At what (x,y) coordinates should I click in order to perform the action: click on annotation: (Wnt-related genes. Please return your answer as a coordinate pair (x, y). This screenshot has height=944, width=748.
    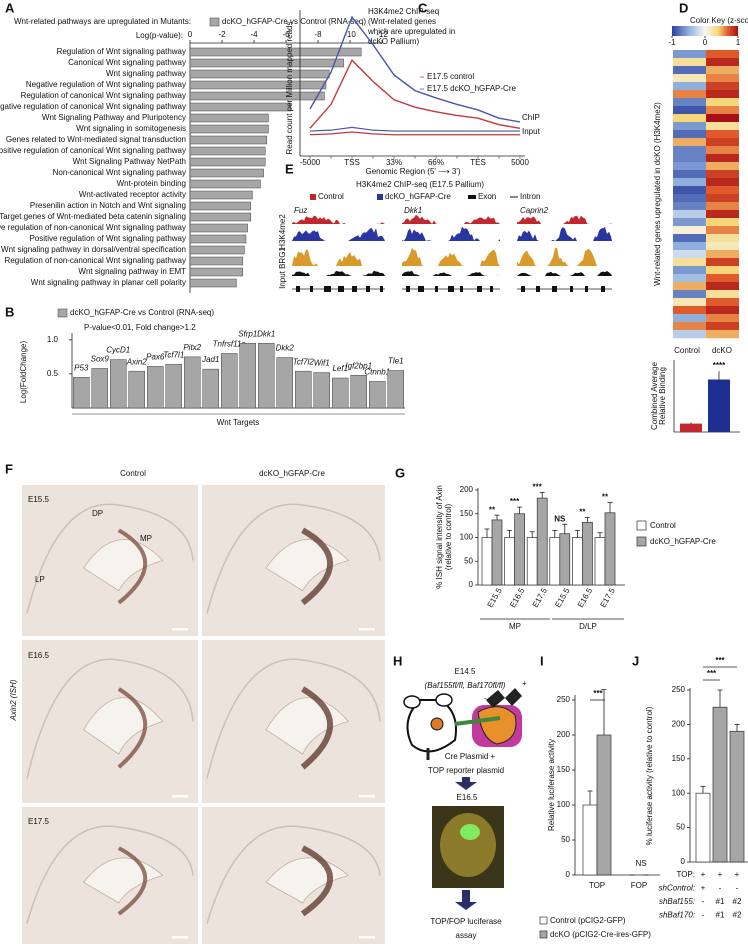
    Looking at the image, I should click on (402, 21).